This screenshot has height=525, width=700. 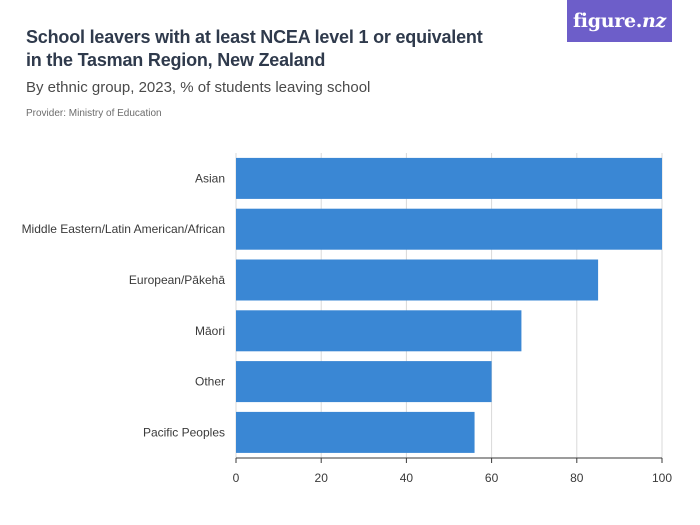 What do you see at coordinates (654, 21) in the screenshot?
I see `logo-text-nz: nz` at bounding box center [654, 21].